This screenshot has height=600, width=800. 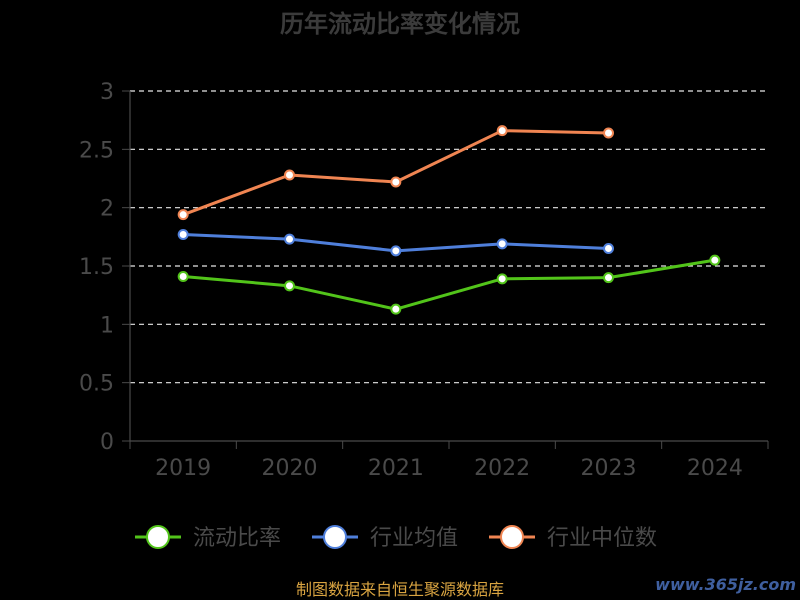 I want to click on x-tick-label: 2022, so click(x=502, y=468).